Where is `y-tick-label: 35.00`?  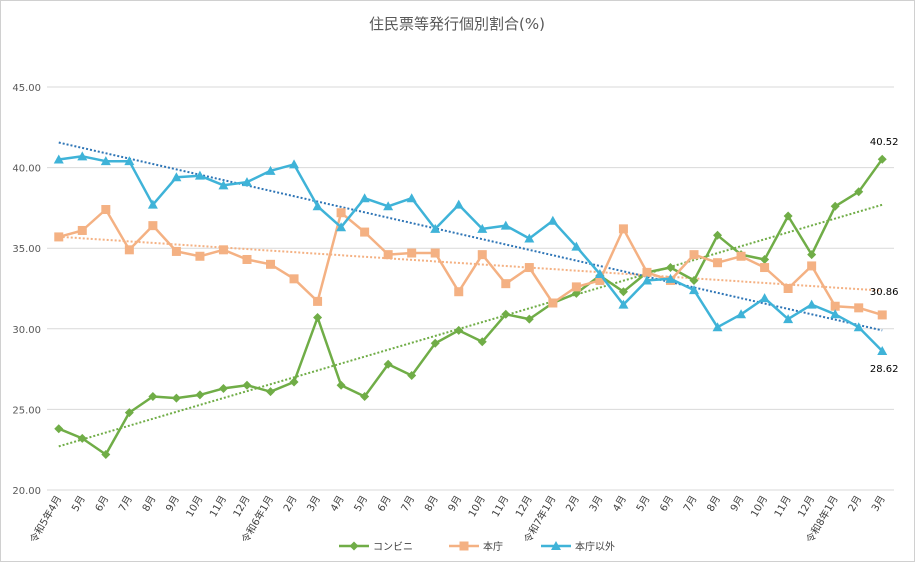 y-tick-label: 35.00 is located at coordinates (26, 249).